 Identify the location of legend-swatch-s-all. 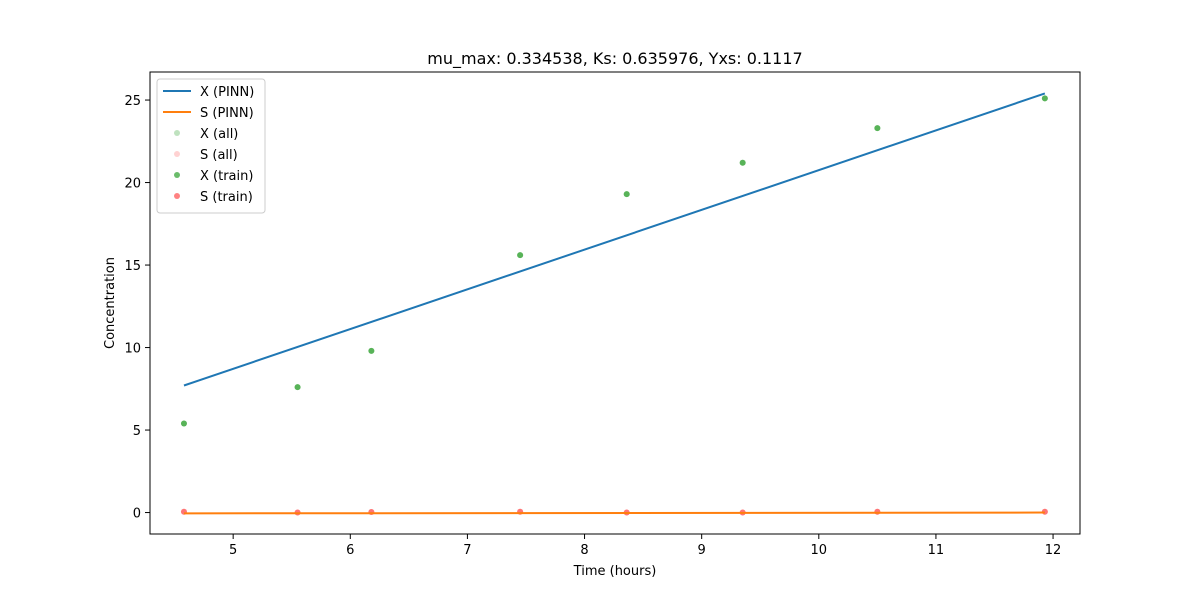
(177, 154).